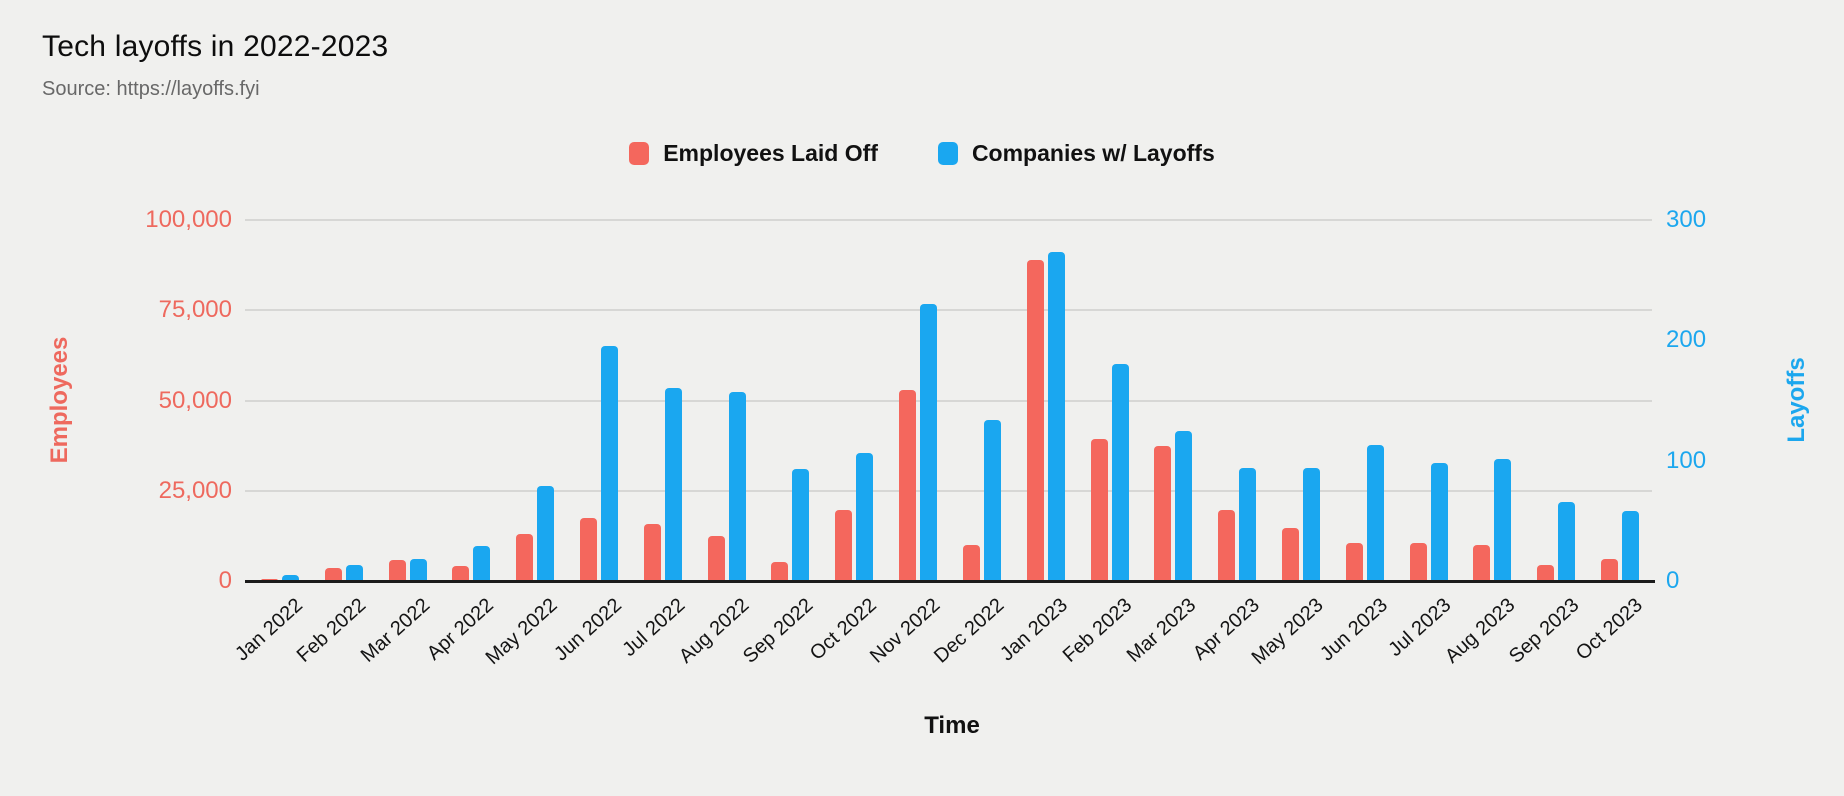  Describe the element at coordinates (947, 153) in the screenshot. I see `legend-swatch-companies` at that location.